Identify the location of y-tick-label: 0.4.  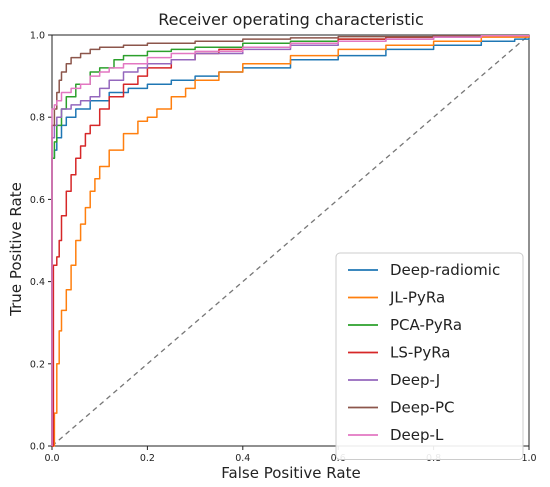
(37, 282).